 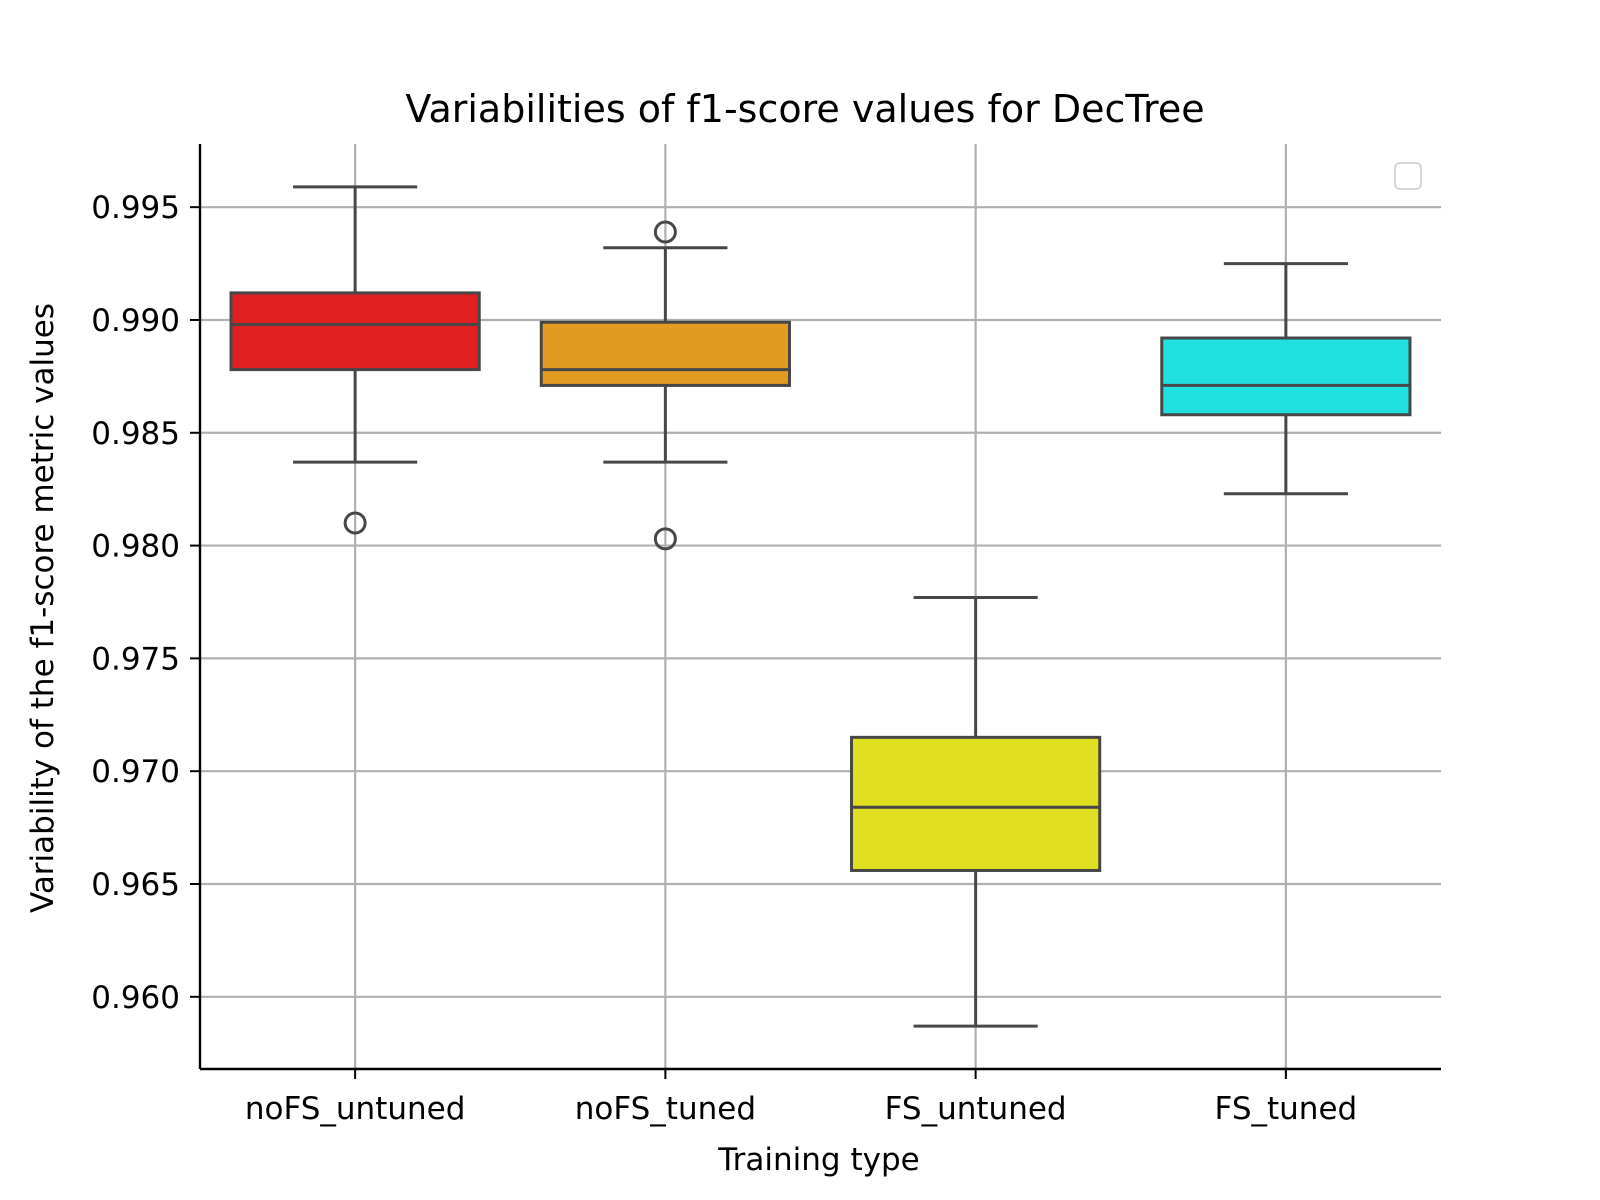 I want to click on x-tick-label: FS_tuned, so click(x=1286, y=1109).